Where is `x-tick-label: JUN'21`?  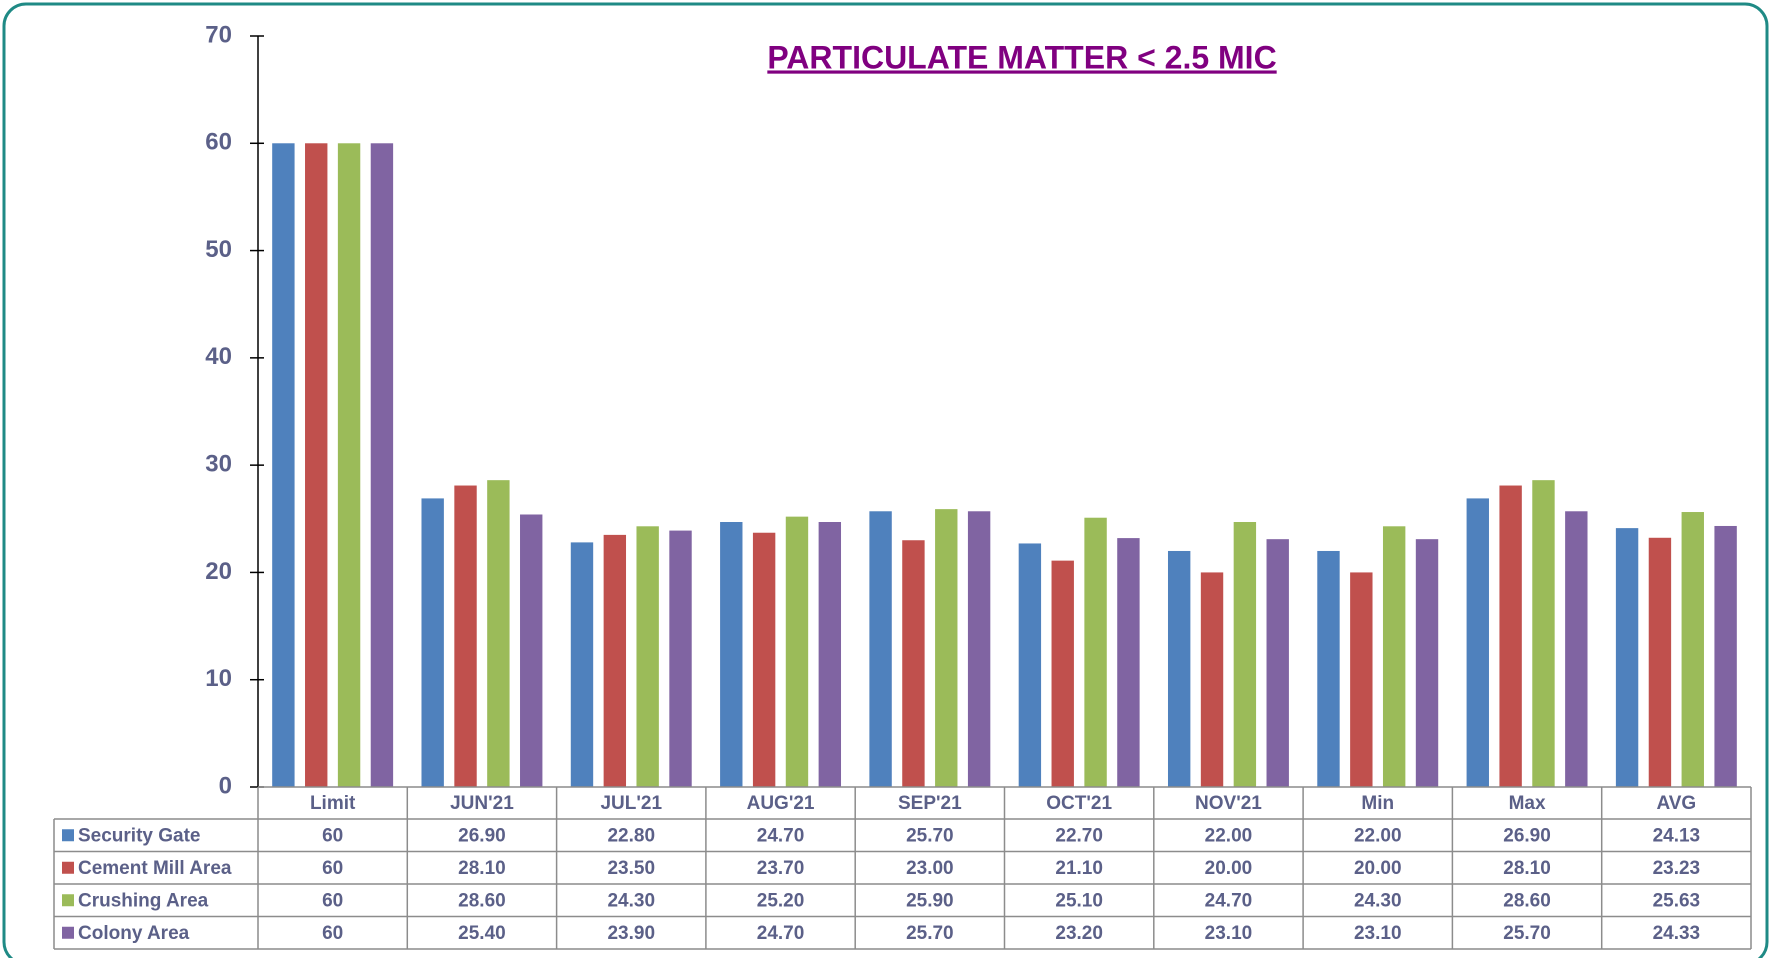
x-tick-label: JUN'21 is located at coordinates (482, 803).